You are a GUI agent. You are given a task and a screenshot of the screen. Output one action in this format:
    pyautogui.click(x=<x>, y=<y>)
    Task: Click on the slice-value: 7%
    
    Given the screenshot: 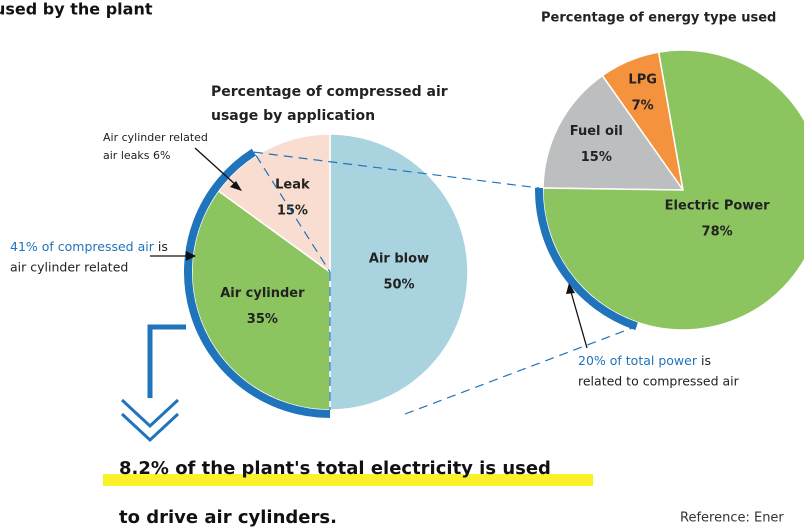 What is the action you would take?
    pyautogui.click(x=643, y=106)
    